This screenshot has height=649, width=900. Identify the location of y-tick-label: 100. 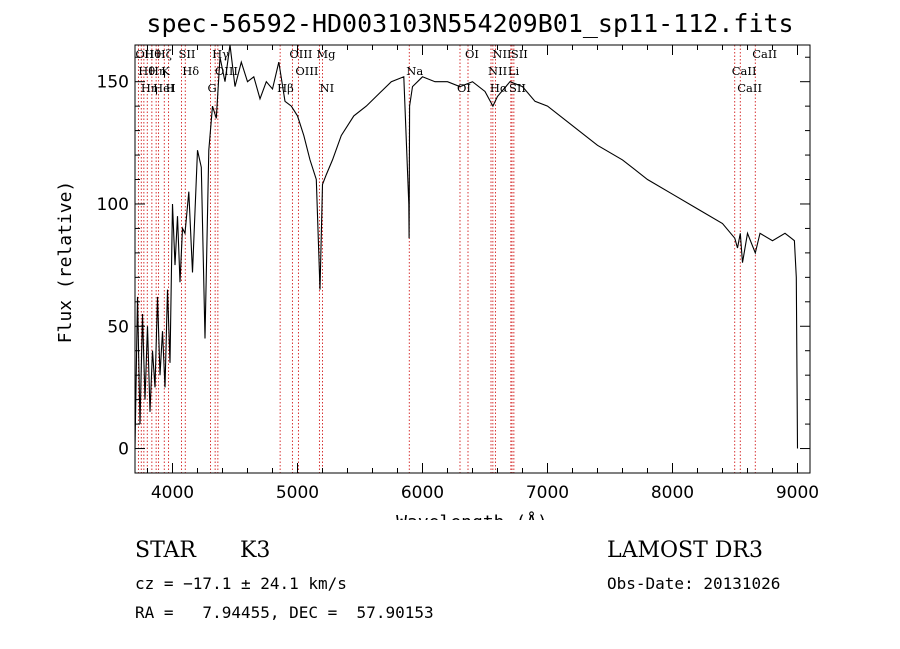
(113, 205).